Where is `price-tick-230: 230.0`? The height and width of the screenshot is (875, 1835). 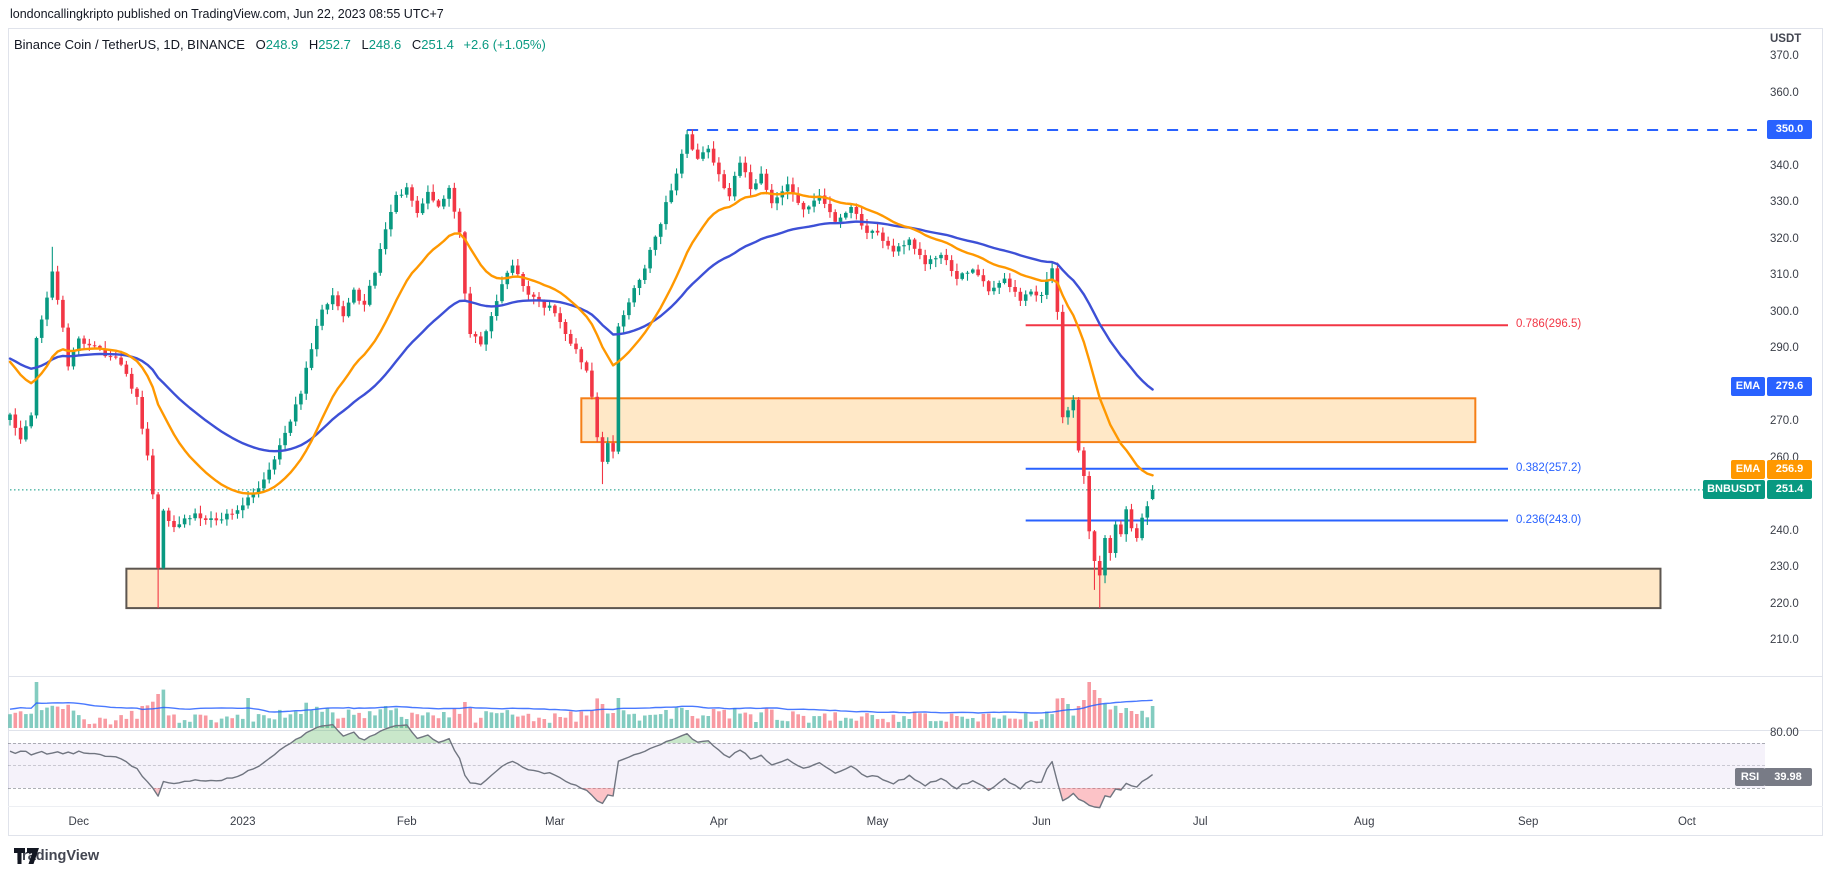
price-tick-230: 230.0 is located at coordinates (1784, 567).